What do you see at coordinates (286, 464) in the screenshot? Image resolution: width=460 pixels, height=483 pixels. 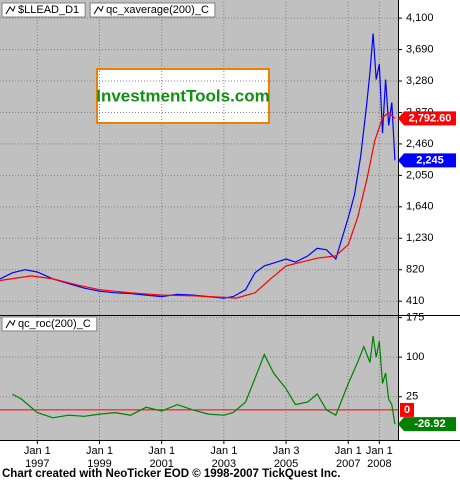 I see `x-tick-year: 2005` at bounding box center [286, 464].